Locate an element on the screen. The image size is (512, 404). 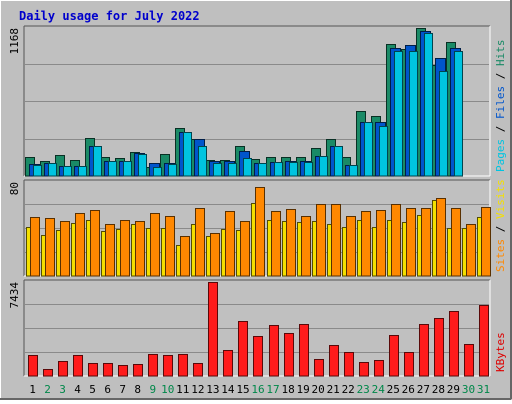
day-label-21: 21 is located at coordinates (333, 389).